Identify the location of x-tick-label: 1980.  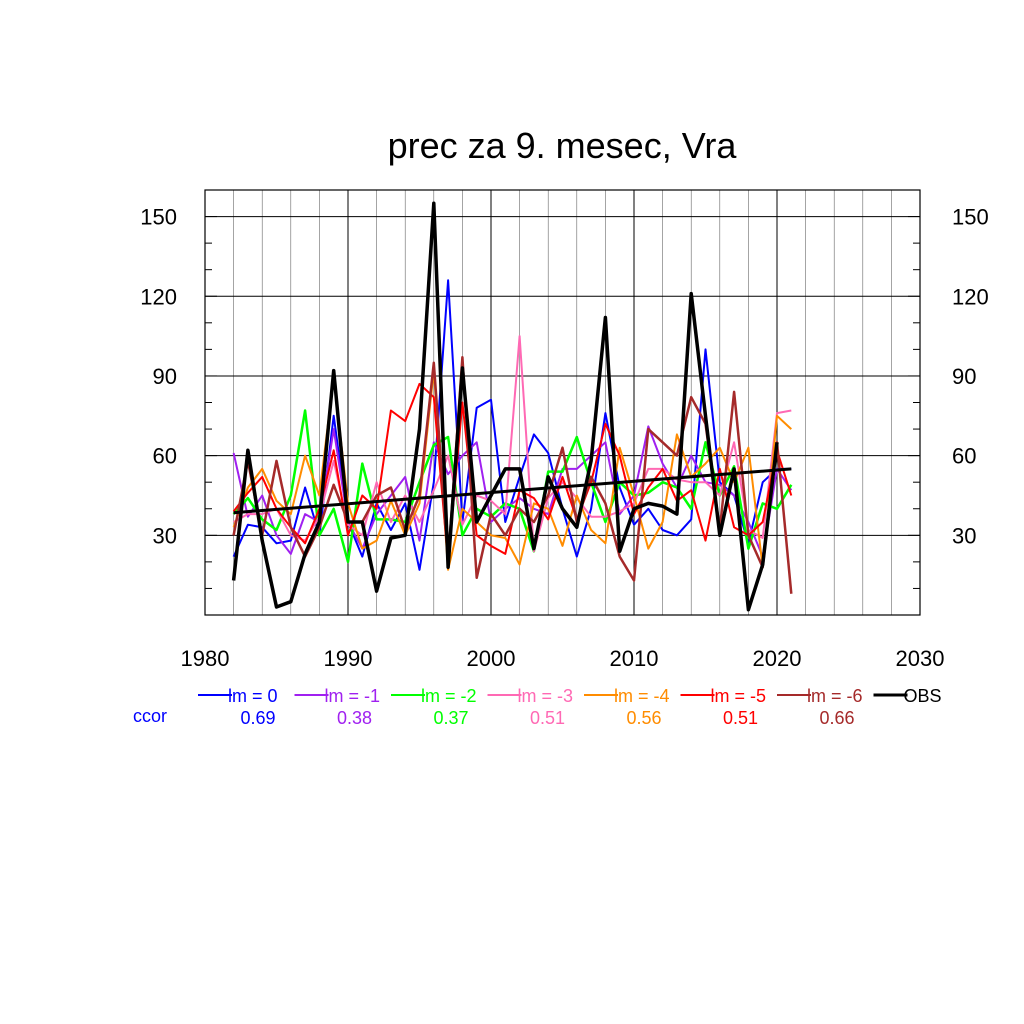
(205, 658).